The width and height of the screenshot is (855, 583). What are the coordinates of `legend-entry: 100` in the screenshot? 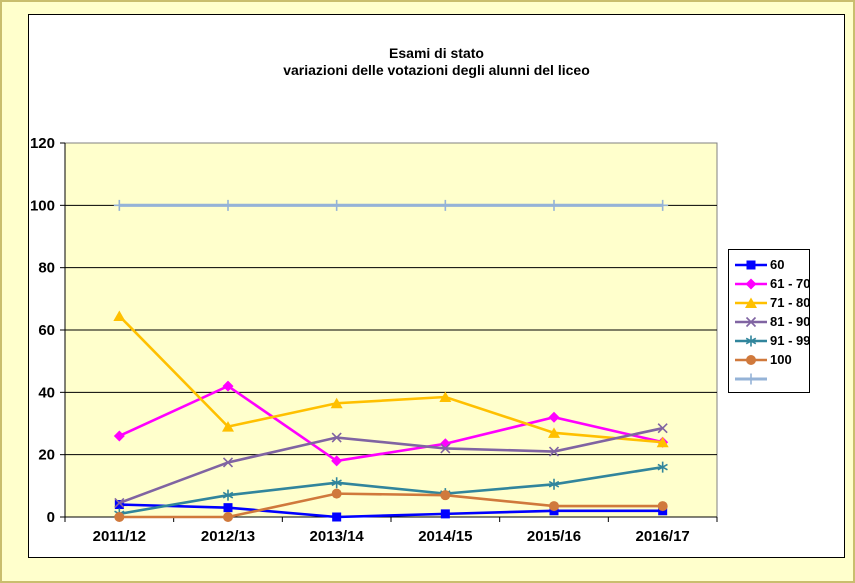 It's located at (770, 359).